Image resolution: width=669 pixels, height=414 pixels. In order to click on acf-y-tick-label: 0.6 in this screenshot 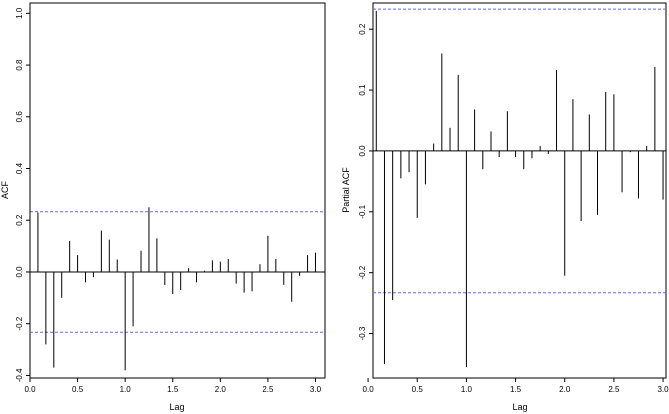, I will do `click(19, 117)`.